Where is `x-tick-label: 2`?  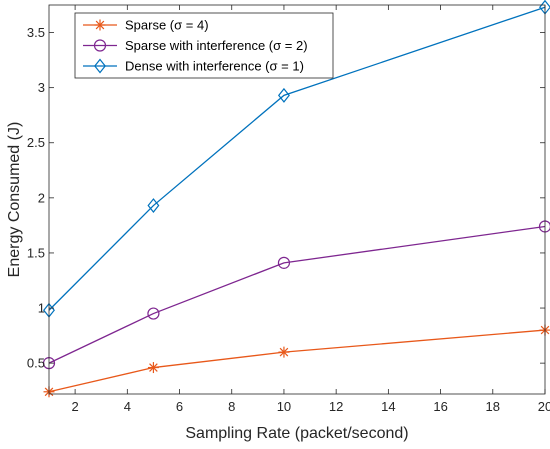 x-tick-label: 2 is located at coordinates (74, 406).